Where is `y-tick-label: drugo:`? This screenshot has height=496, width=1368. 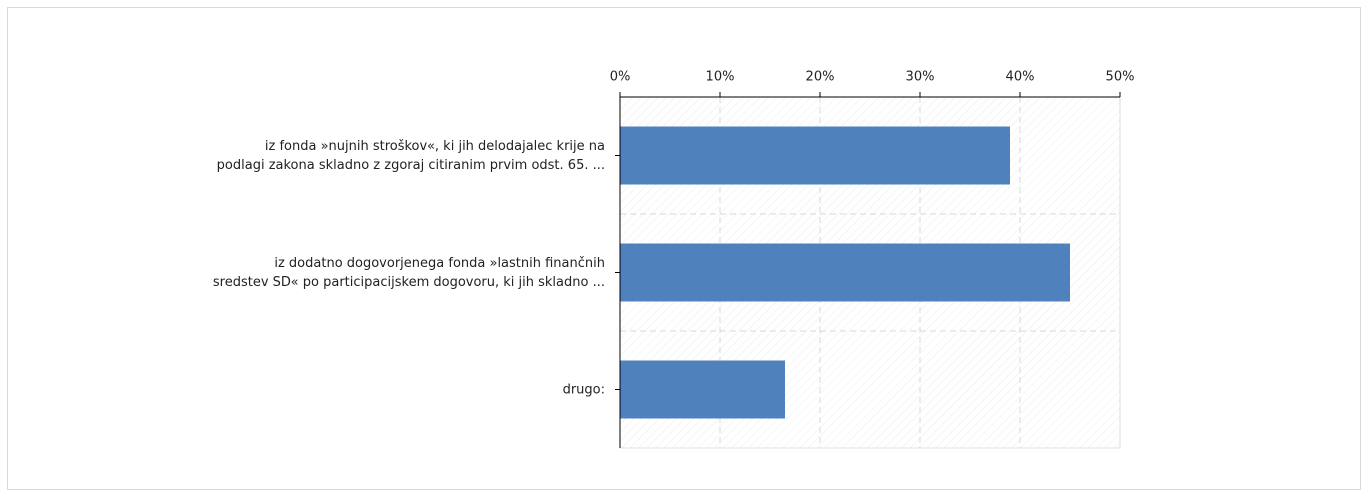
y-tick-label: drugo: is located at coordinates (584, 389).